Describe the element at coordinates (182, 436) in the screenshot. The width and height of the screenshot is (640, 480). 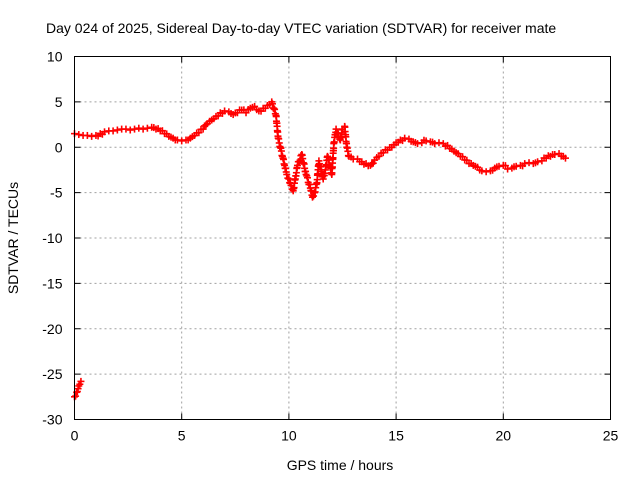
I see `x-tick-label: 5` at that location.